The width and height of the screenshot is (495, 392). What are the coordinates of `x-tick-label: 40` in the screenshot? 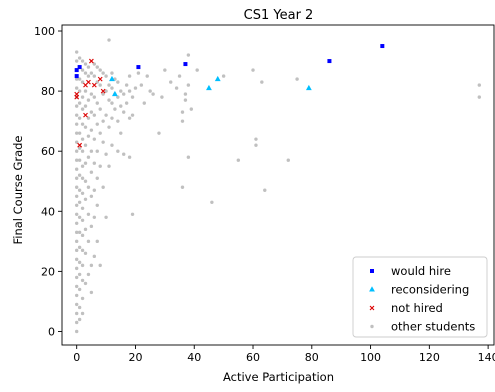 It's located at (194, 357).